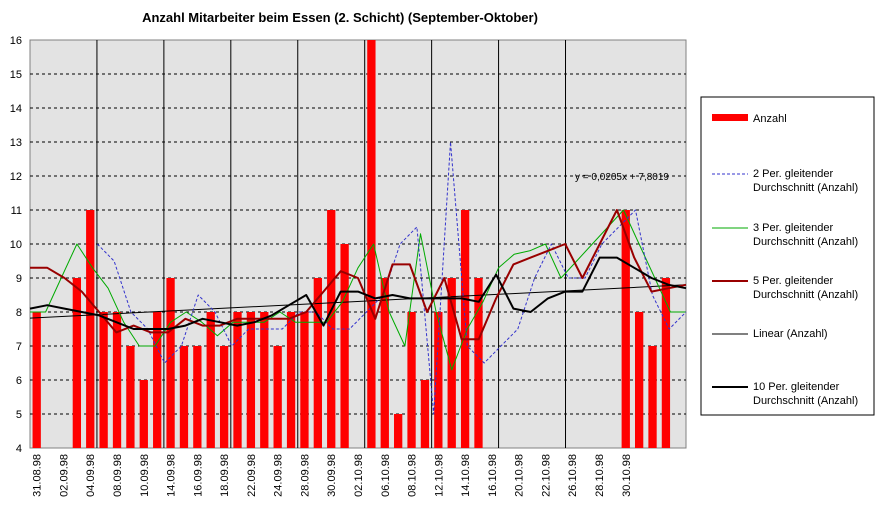  Describe the element at coordinates (805, 181) in the screenshot. I see `legend-label-ma2: 2 Per. gleitender Durchschnitt (Anzahl)` at that location.